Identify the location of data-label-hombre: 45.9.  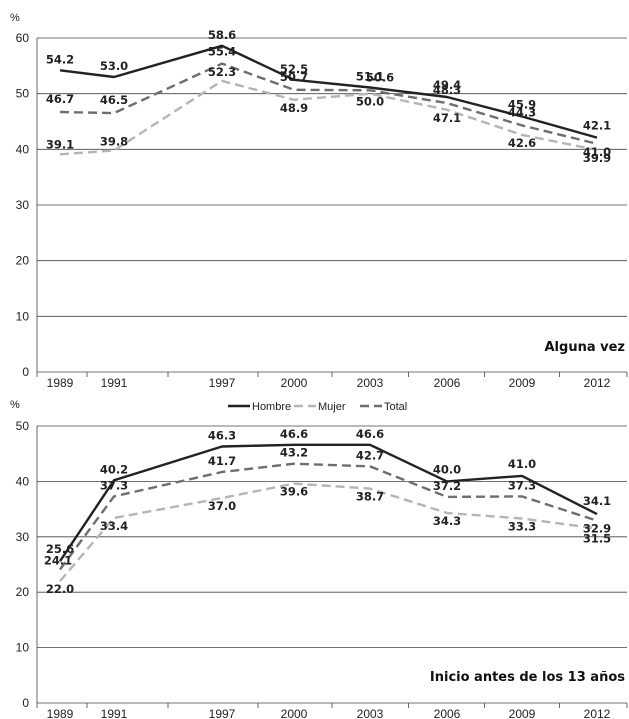
(522, 104).